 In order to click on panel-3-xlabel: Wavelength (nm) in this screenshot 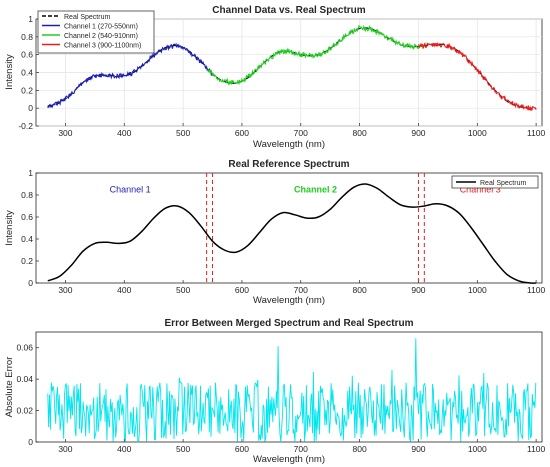, I will do `click(289, 459)`.